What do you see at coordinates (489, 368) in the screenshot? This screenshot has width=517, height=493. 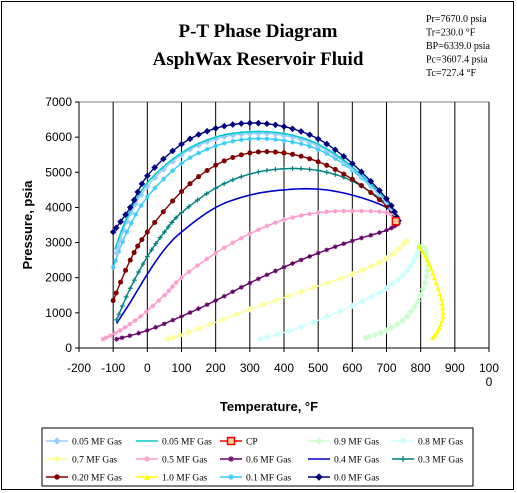 I see `x-tick-label: 100` at bounding box center [489, 368].